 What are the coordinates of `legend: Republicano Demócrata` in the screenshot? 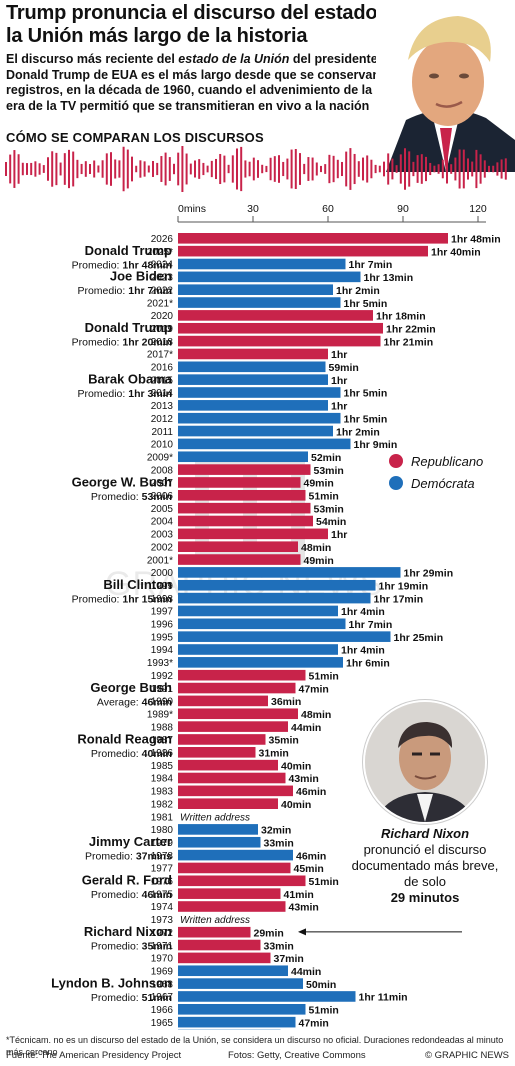 It's located at (436, 472).